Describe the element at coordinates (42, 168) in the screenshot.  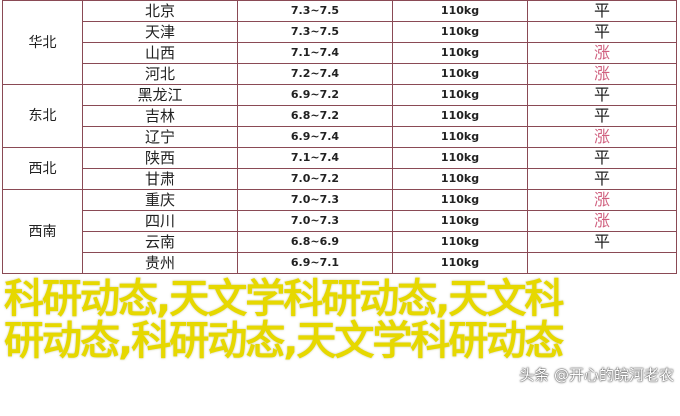
I see `region-cell: 西北` at that location.